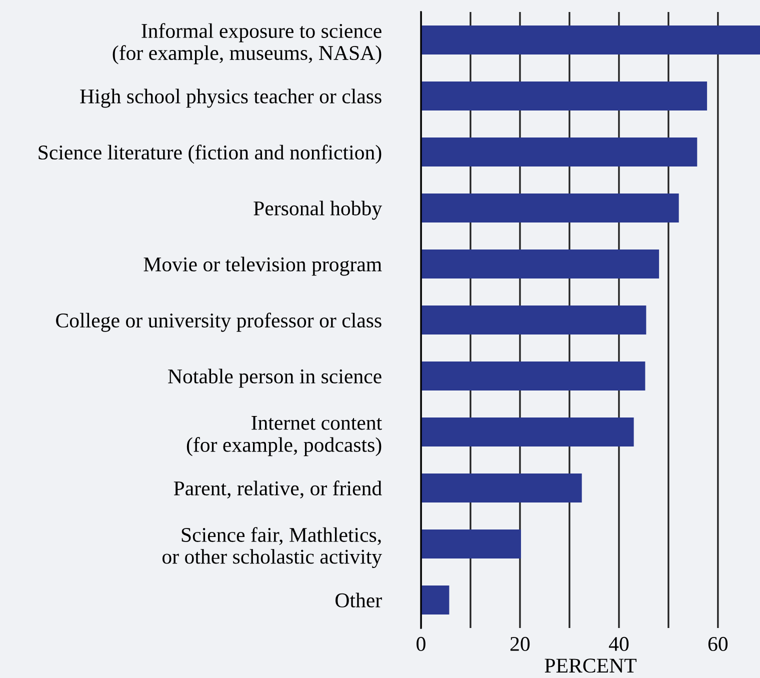 Image resolution: width=760 pixels, height=678 pixels. What do you see at coordinates (263, 266) in the screenshot?
I see `y-tick-label: Movie or television program` at bounding box center [263, 266].